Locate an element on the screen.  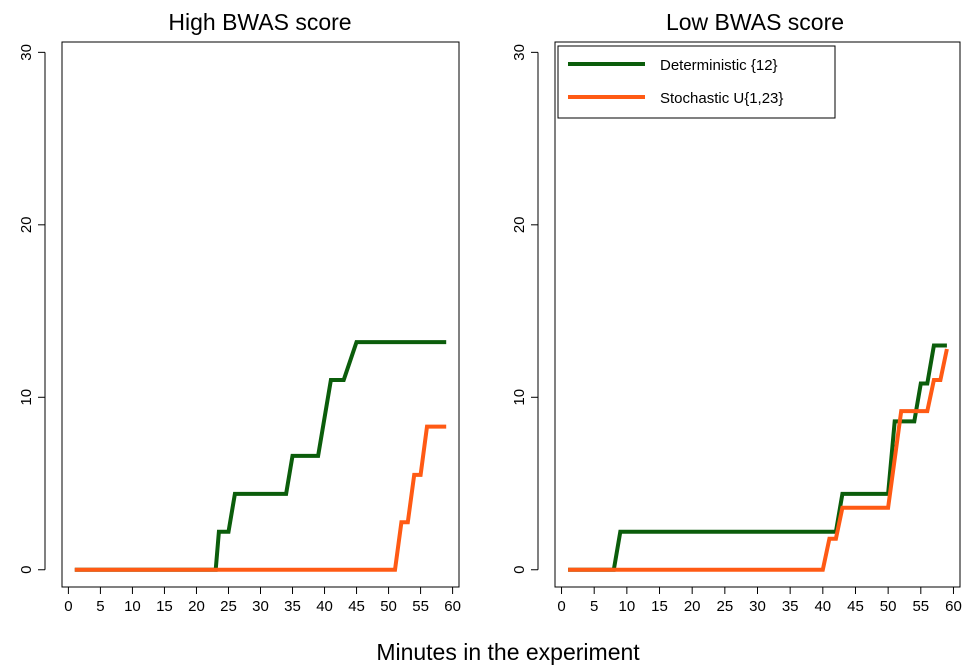
series-line-stochastic-low-bwas is located at coordinates (758, 460).